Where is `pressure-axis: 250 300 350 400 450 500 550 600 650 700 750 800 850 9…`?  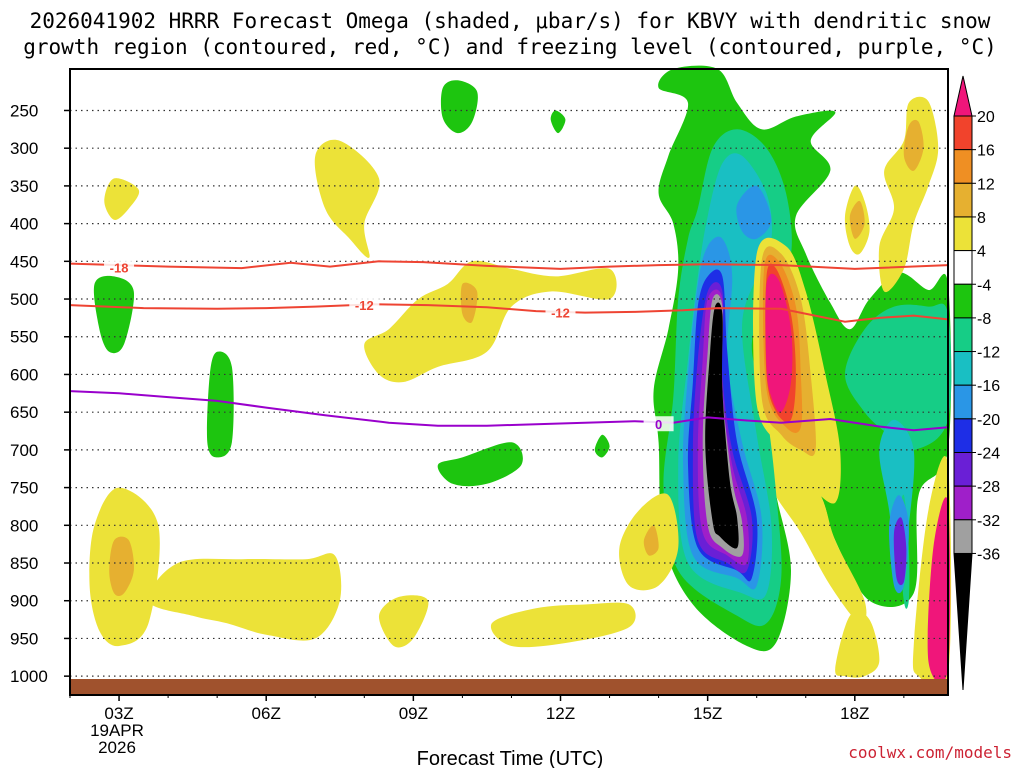 pressure-axis: 250 300 350 400 450 500 550 600 650 700 750 800 850 9… is located at coordinates (40, 393).